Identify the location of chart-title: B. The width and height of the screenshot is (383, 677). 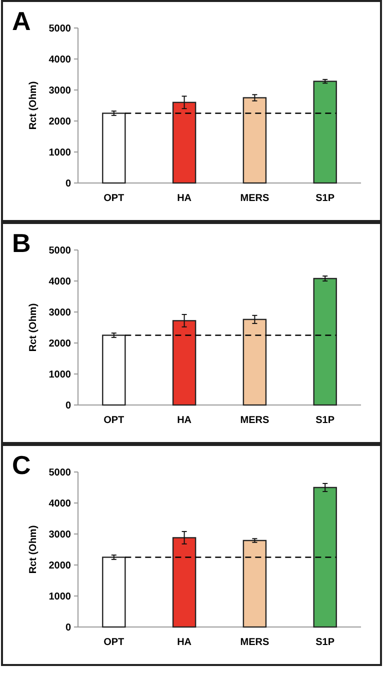
(21, 243).